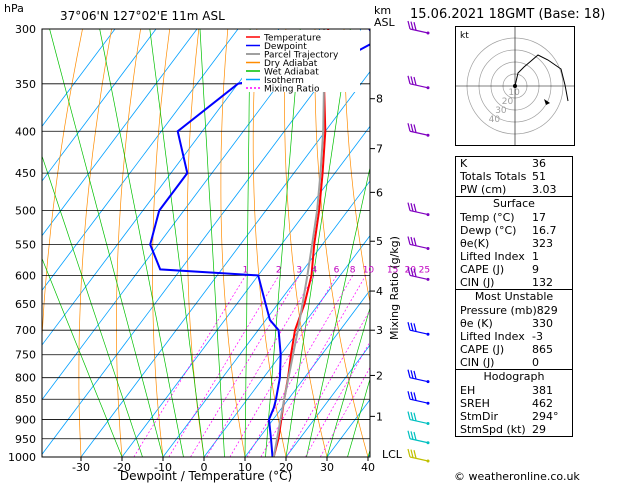 Image resolution: width=629 pixels, height=486 pixels. I want to click on index-row: PW (cm) 3.03, so click(514, 189).